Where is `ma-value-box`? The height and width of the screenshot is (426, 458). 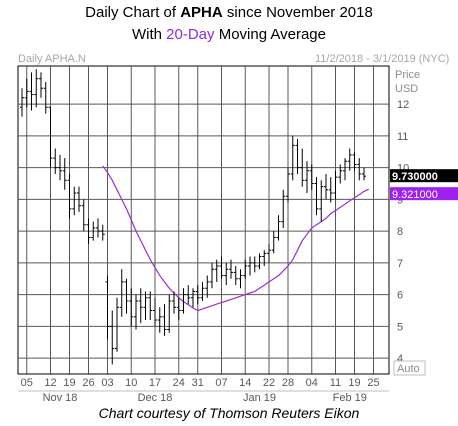
ma-value-box is located at coordinates (424, 194).